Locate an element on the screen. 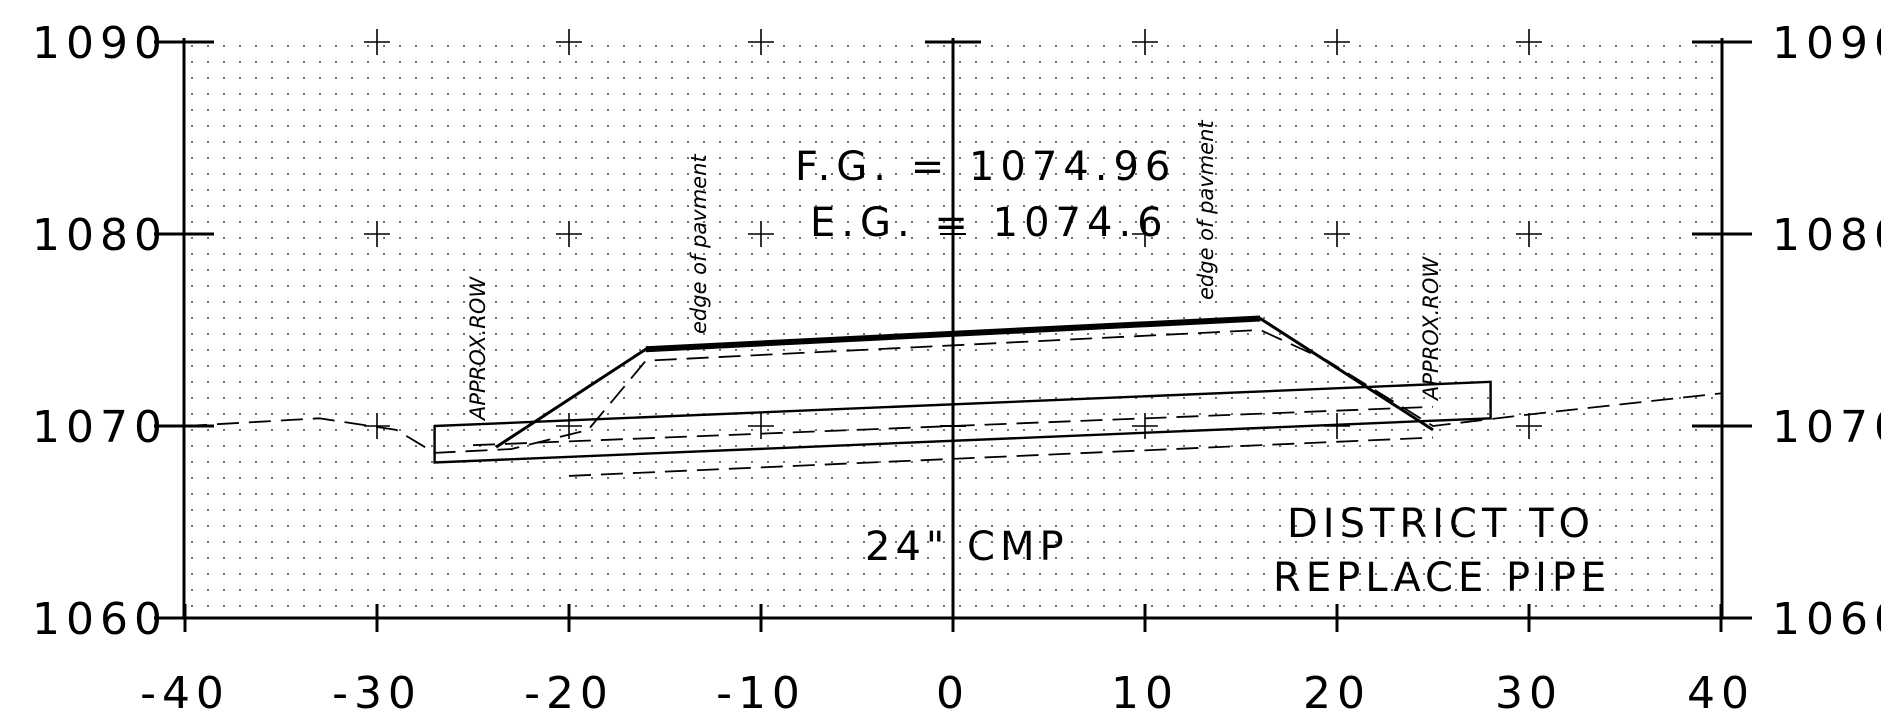  approx-row-right-label: APPROX.ROW is located at coordinates (1431, 329).